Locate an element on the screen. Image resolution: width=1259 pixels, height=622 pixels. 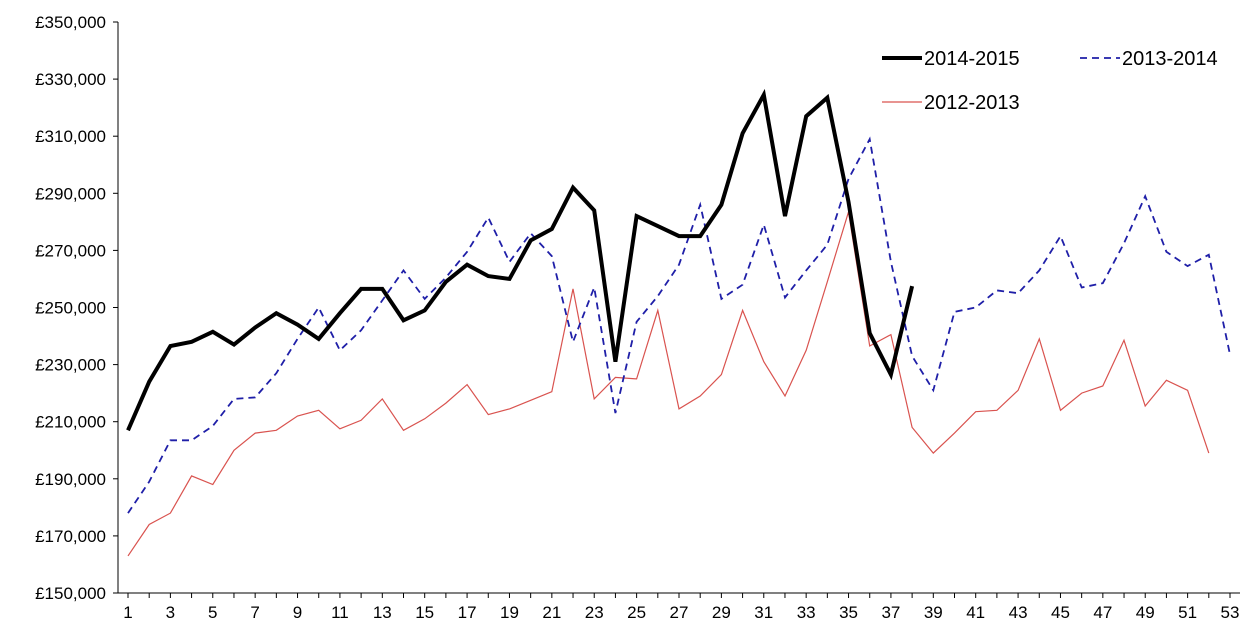
x-tick-label: 25 is located at coordinates (636, 612).